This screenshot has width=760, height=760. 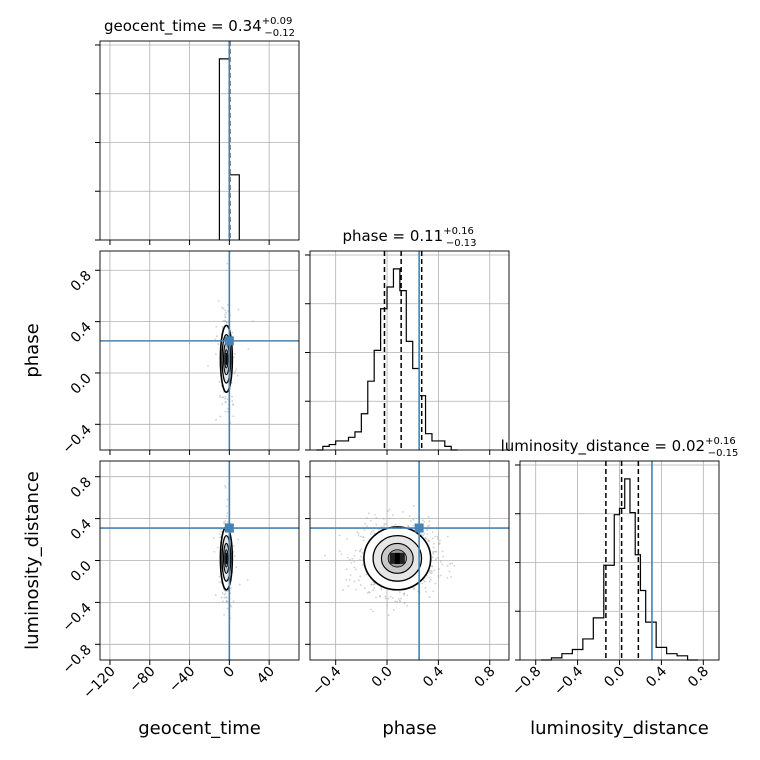 I want to click on y-tick-label: 0.8, so click(x=81, y=281).